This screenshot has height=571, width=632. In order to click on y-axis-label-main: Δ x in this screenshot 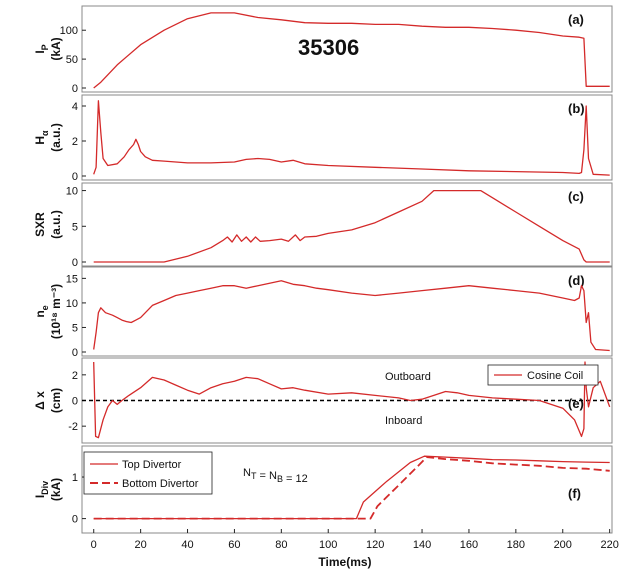, I will do `click(40, 400)`.